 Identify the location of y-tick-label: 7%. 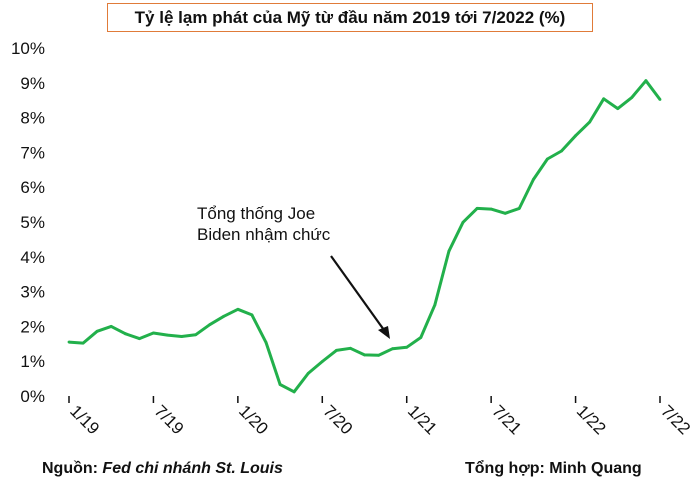
(32, 152).